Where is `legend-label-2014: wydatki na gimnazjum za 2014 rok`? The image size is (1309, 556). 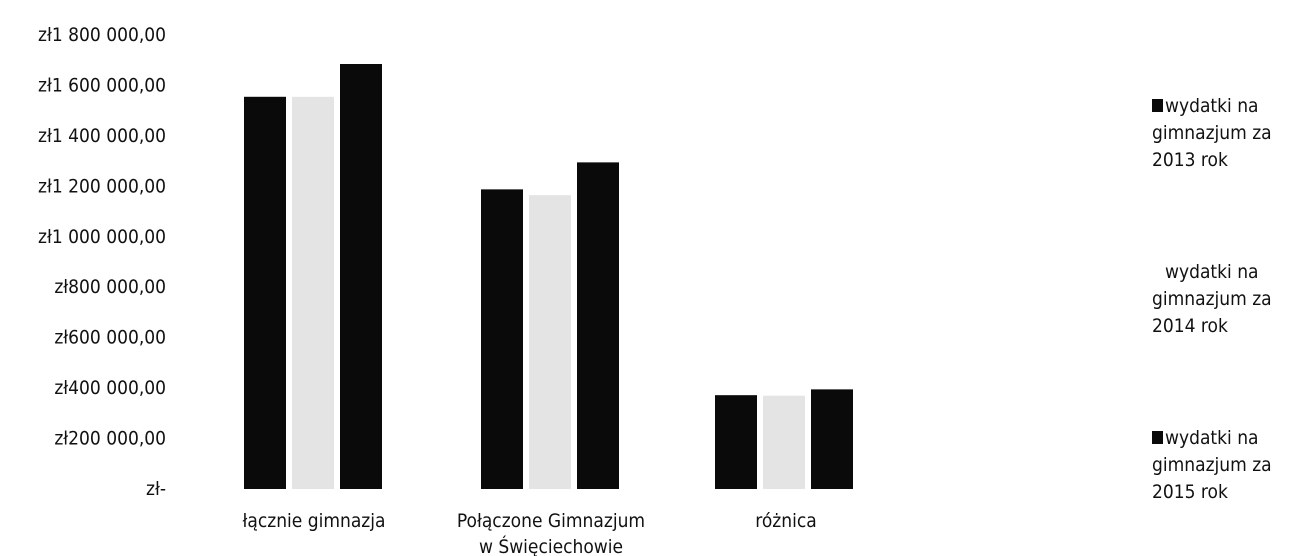
legend-label-2014: wydatki na gimnazjum za 2014 rok is located at coordinates (1212, 299).